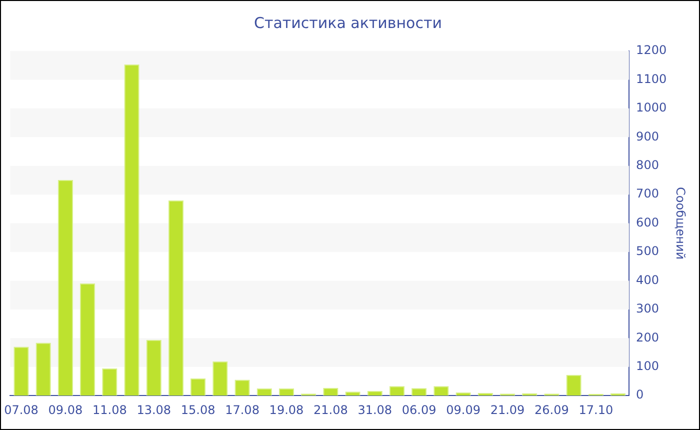 This screenshot has height=430, width=700. Describe the element at coordinates (640, 395) in the screenshot. I see `y-tick-label: 0` at that location.